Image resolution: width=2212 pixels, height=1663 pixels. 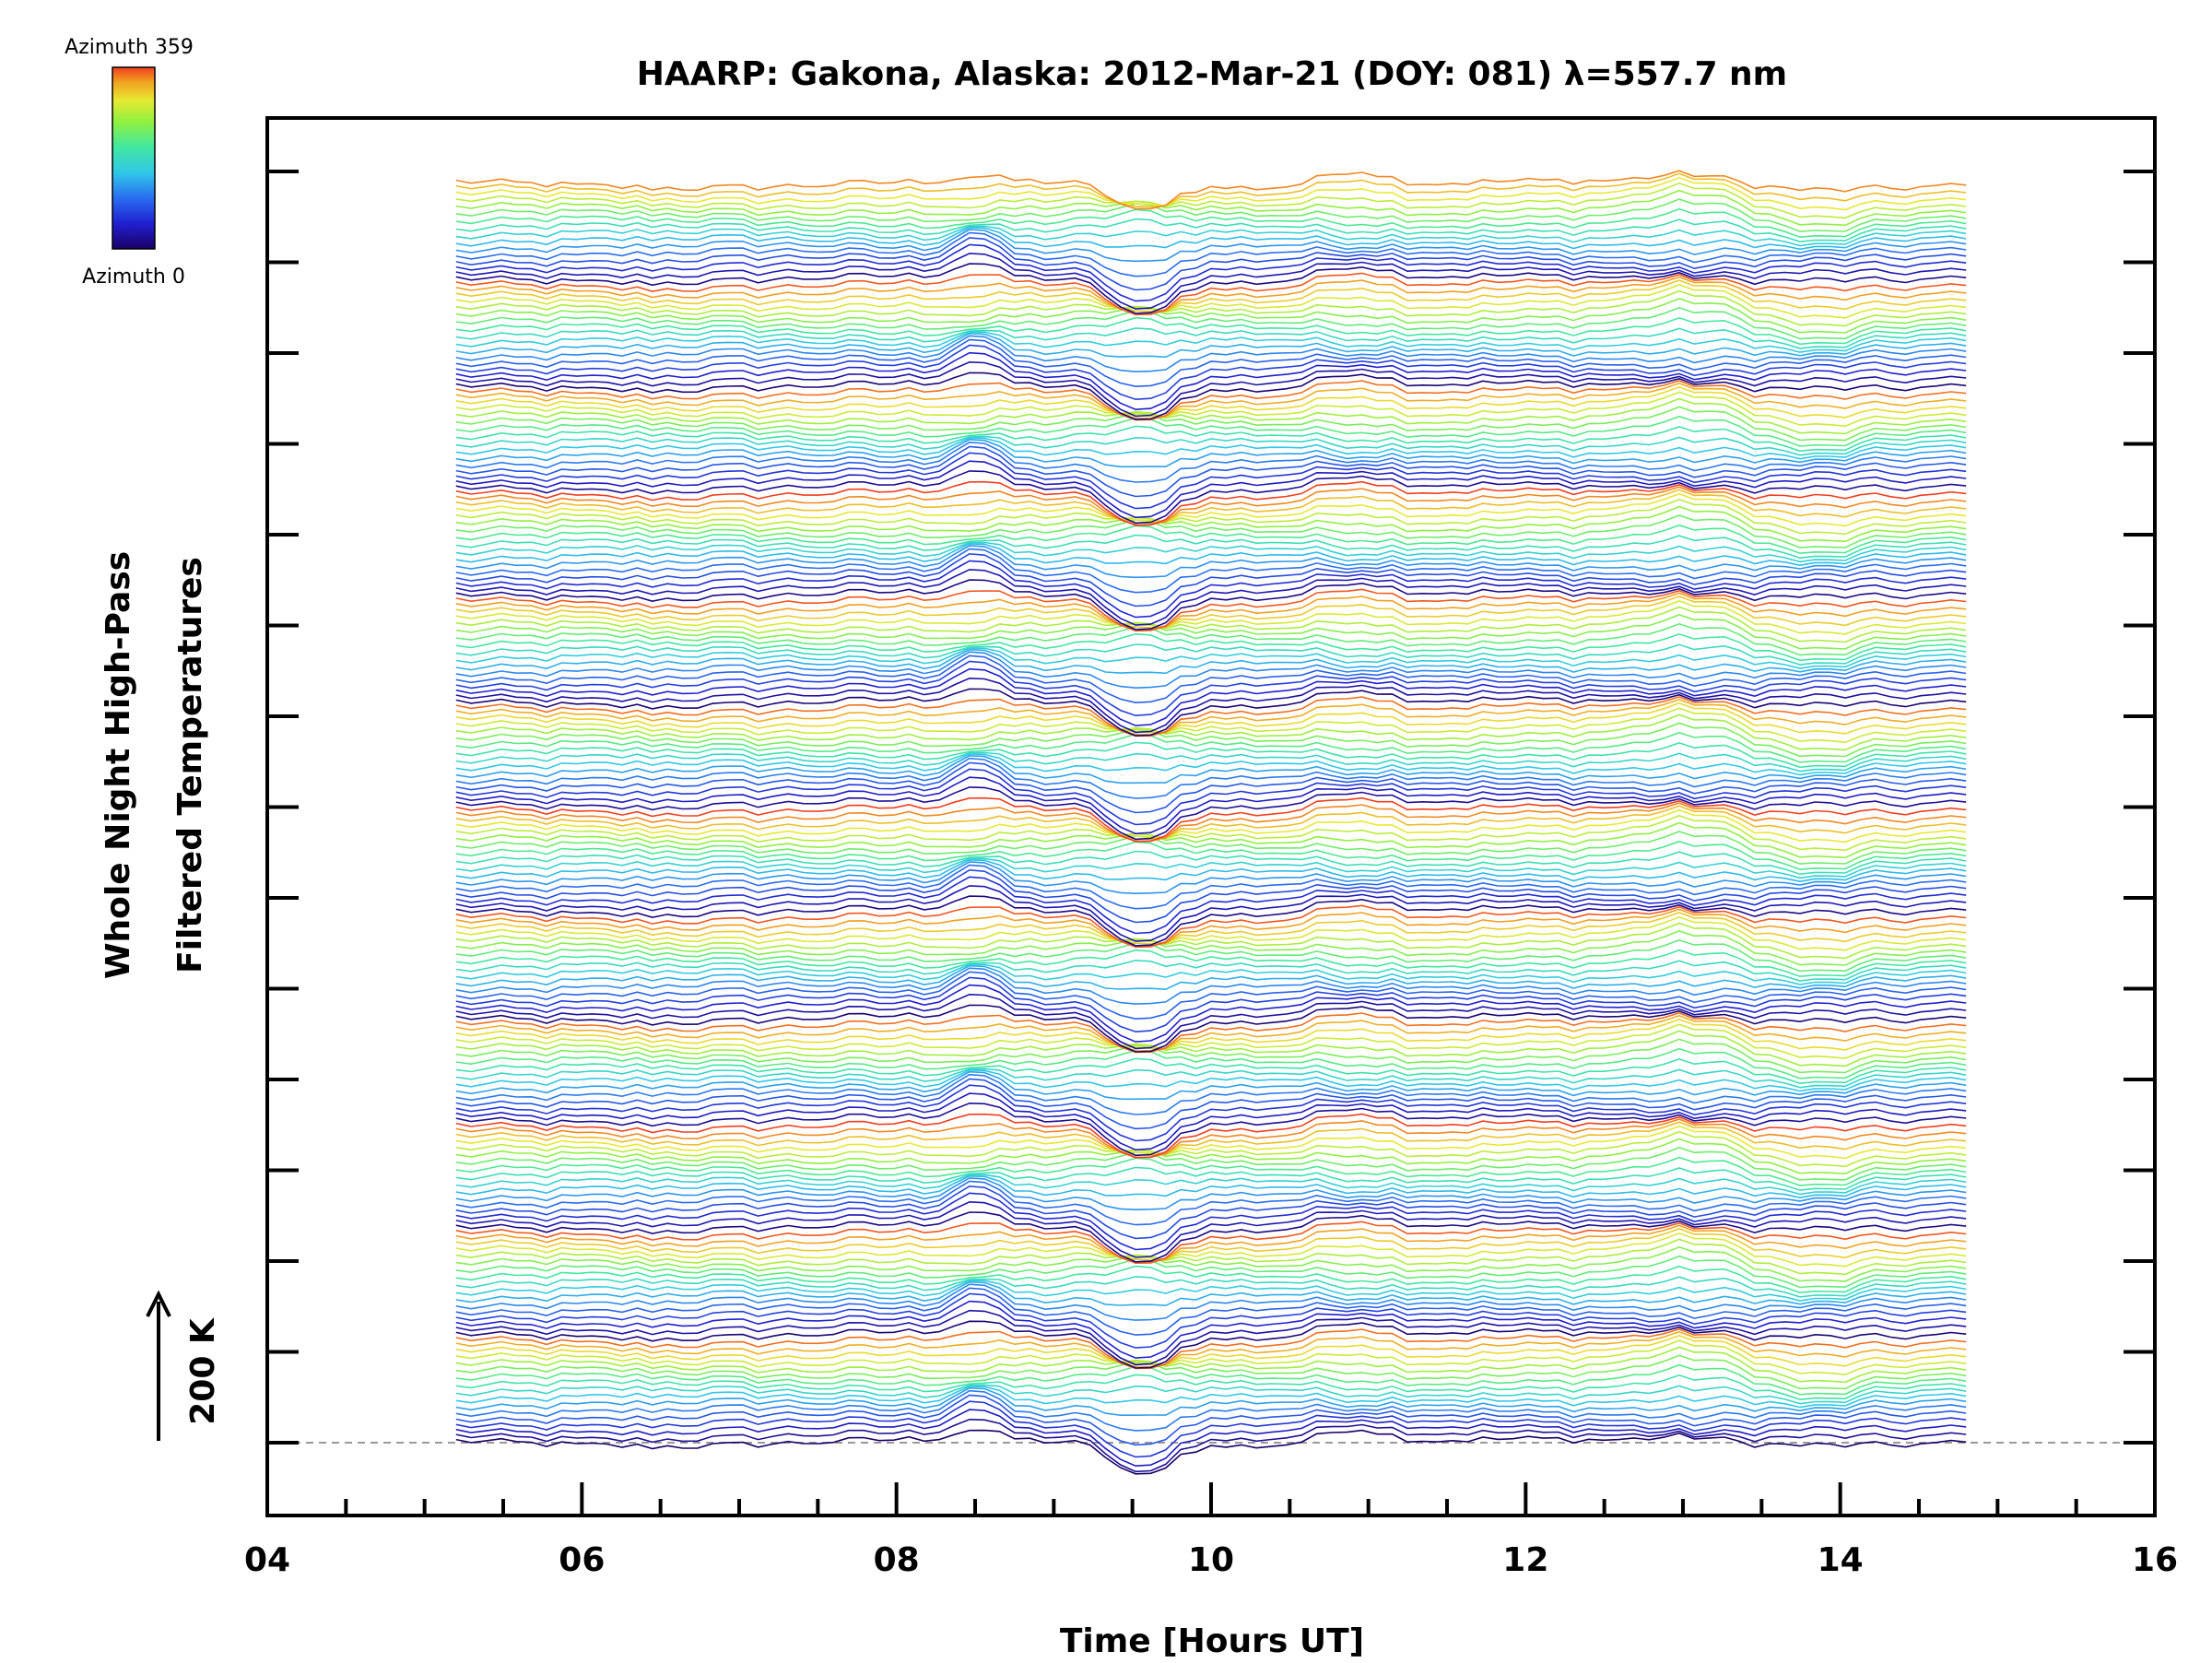 I want to click on x-tick-label: 12, so click(x=1525, y=1560).